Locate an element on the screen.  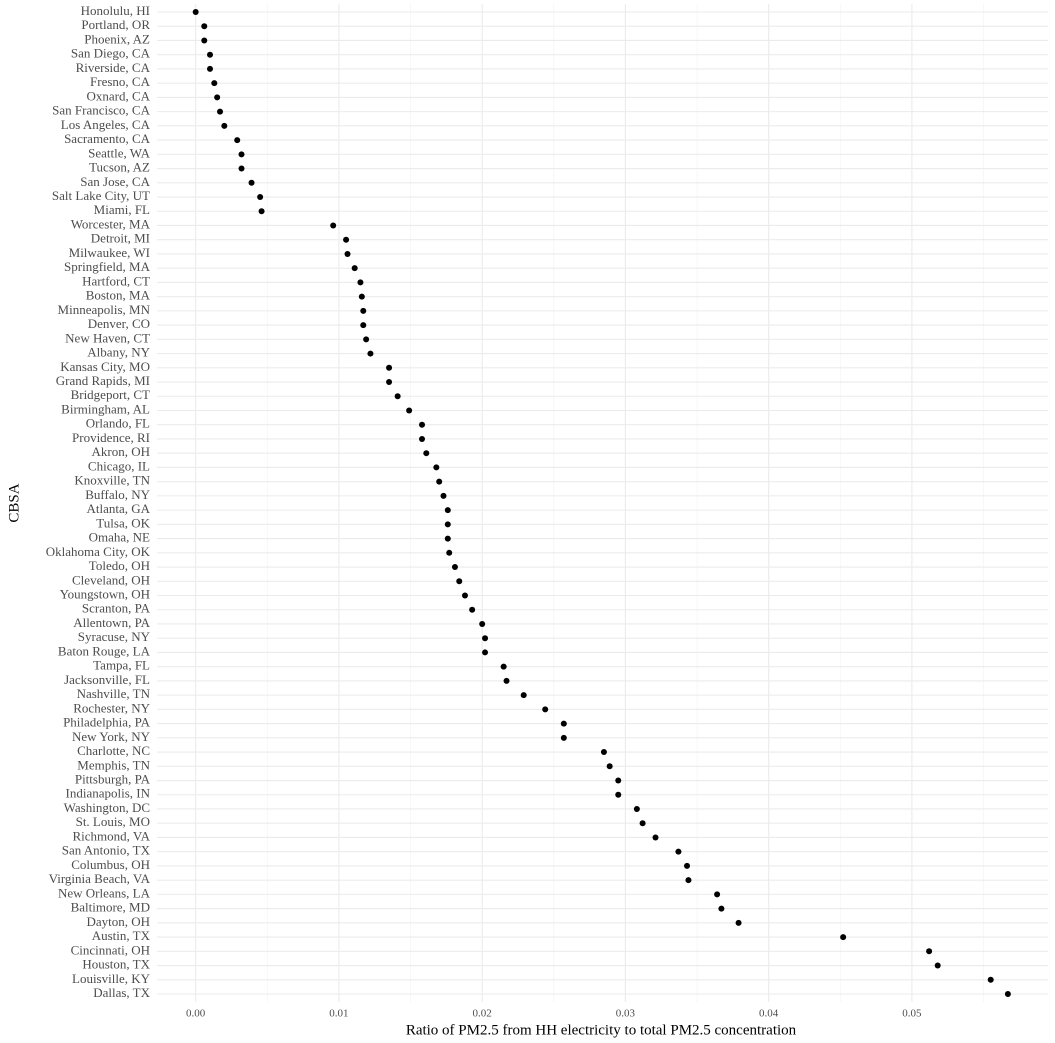
y-tick-label: St. Louis, MO is located at coordinates (113, 821).